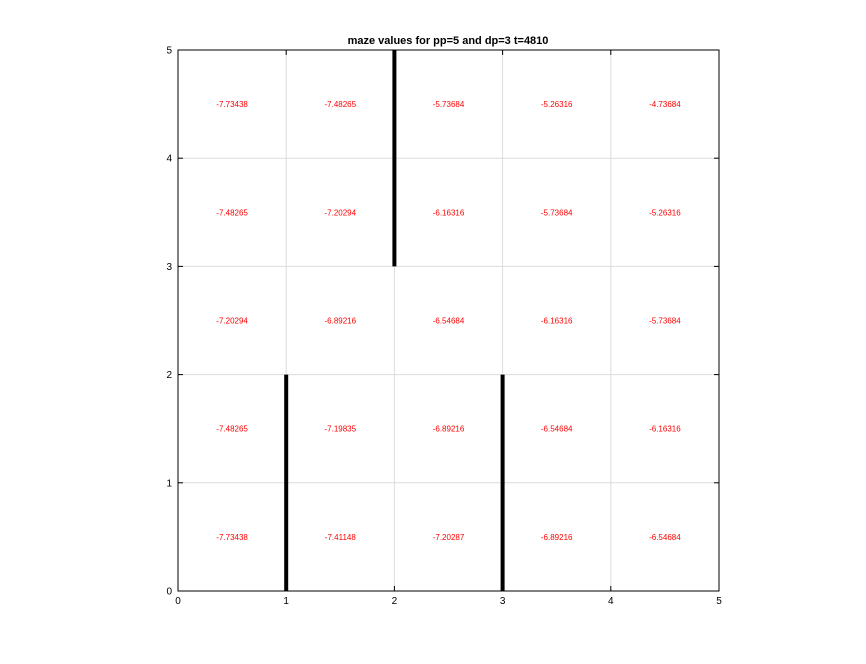 The height and width of the screenshot is (664, 866). Describe the element at coordinates (449, 537) in the screenshot. I see `cell-value-label: -7.20287` at that location.